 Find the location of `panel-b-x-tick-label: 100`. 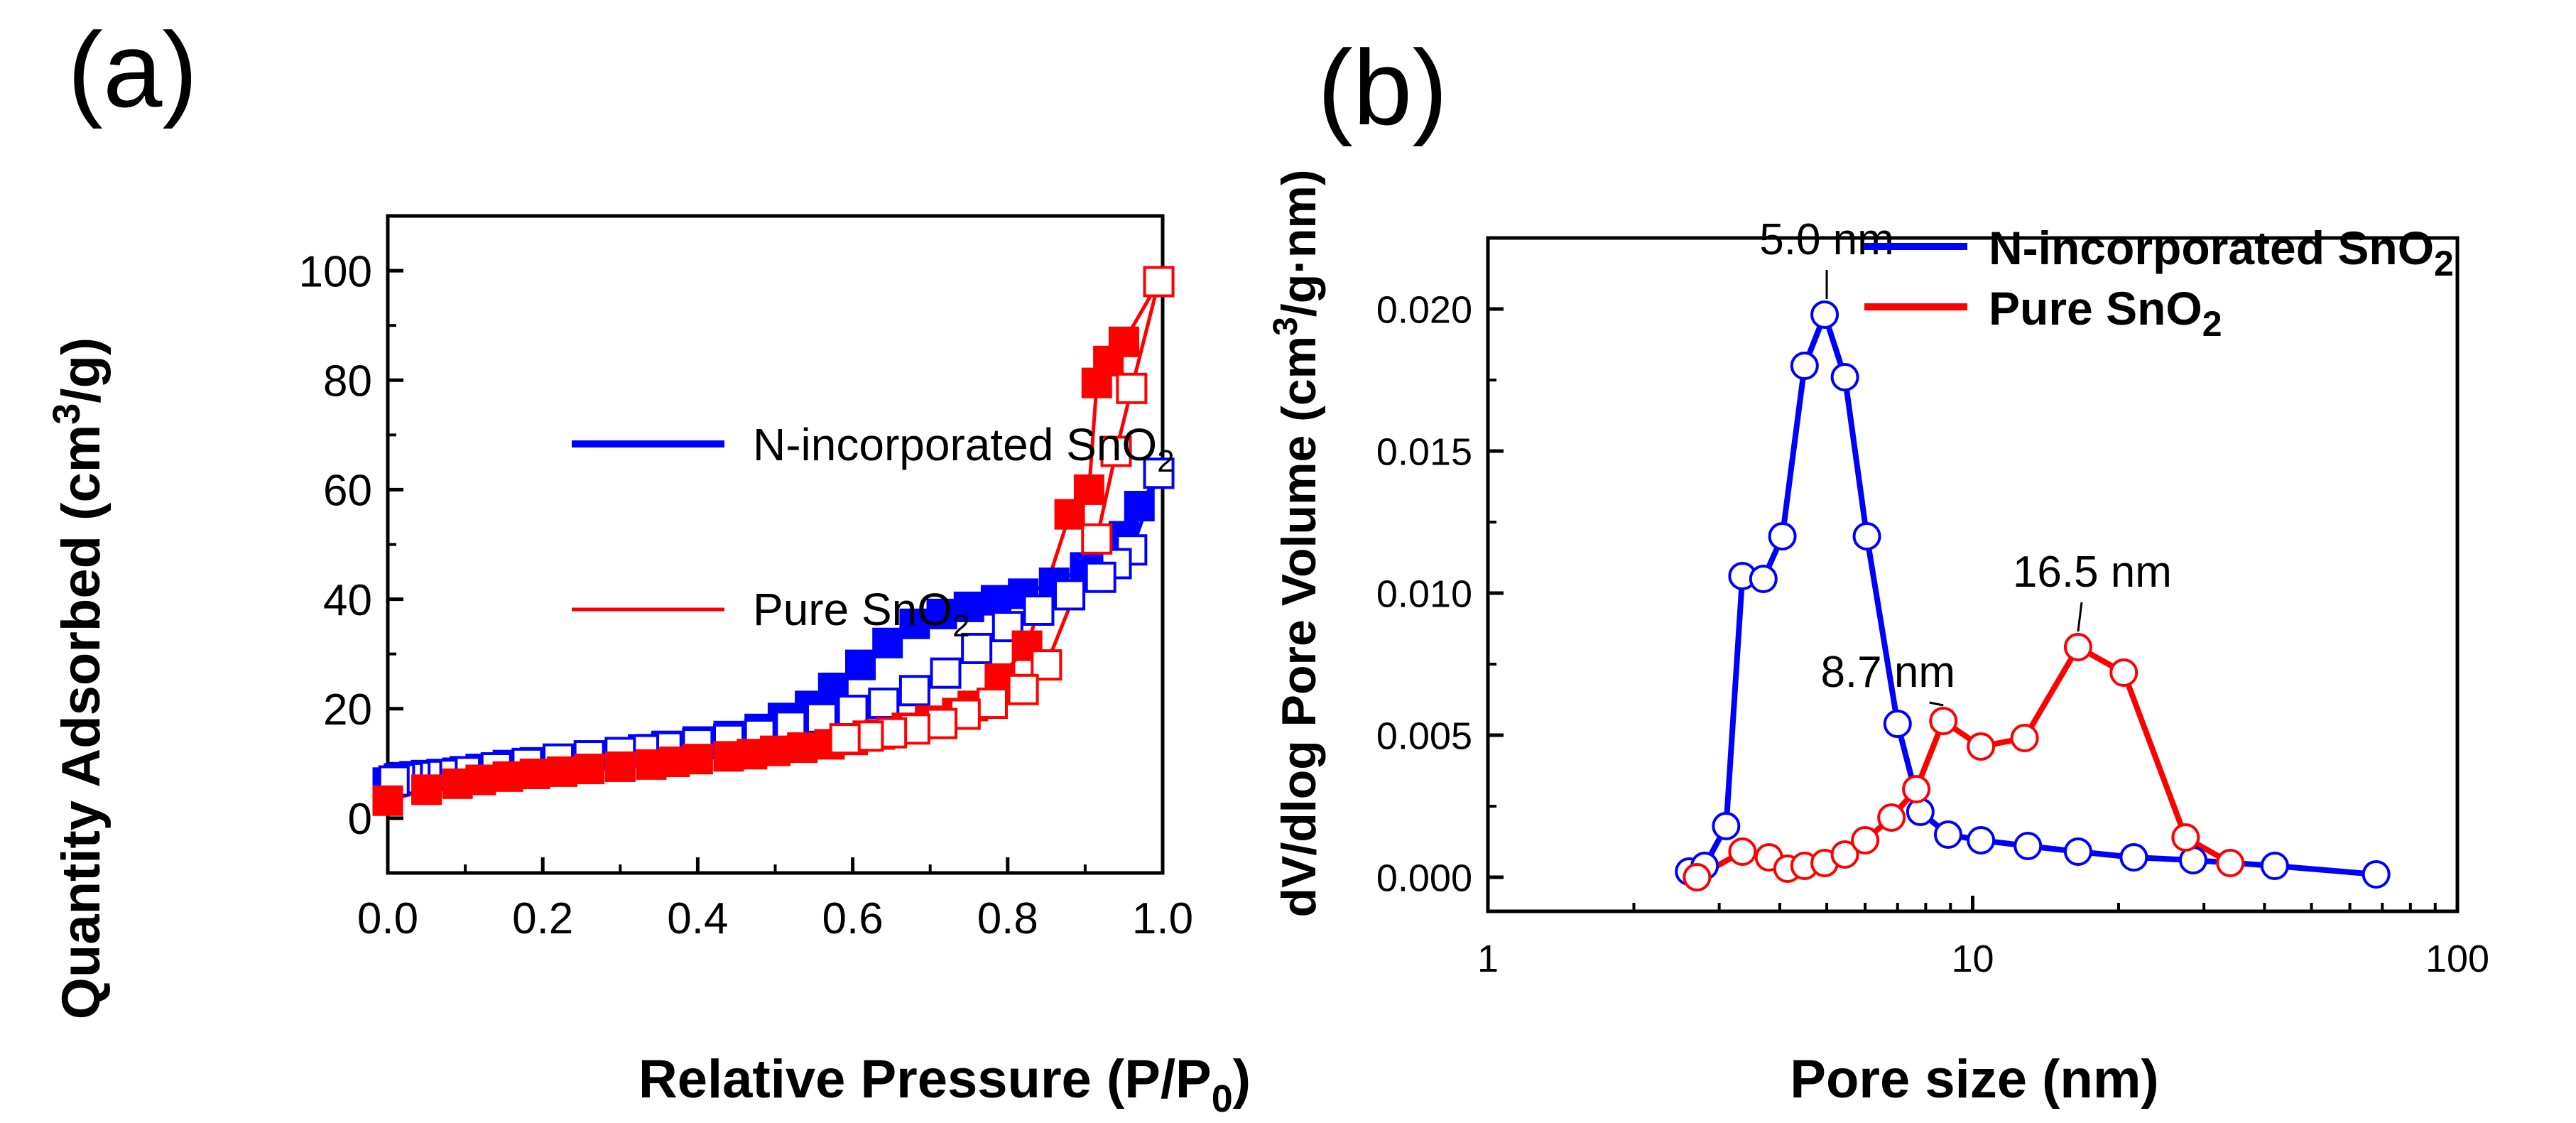

panel-b-x-tick-label: 100 is located at coordinates (2457, 959).